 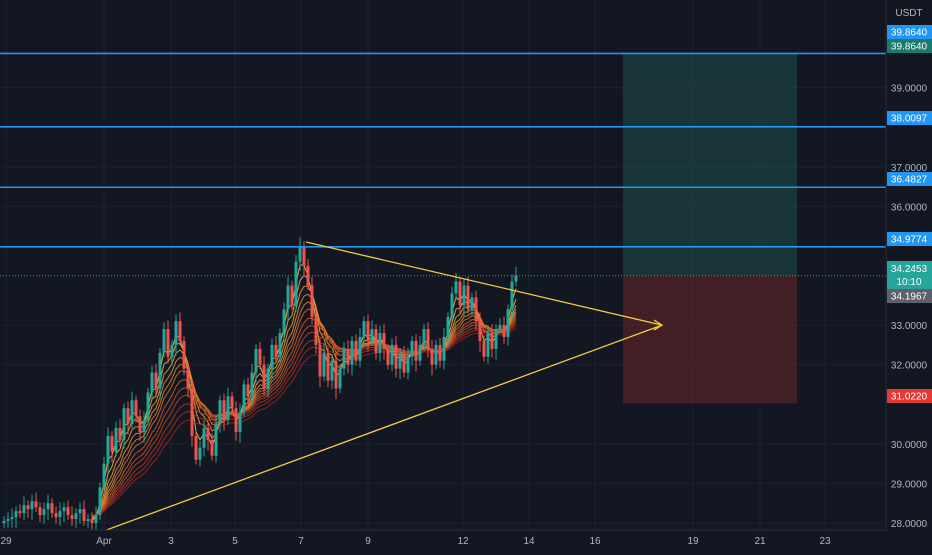 What do you see at coordinates (909, 89) in the screenshot?
I see `price-tick-0: 39.0000` at bounding box center [909, 89].